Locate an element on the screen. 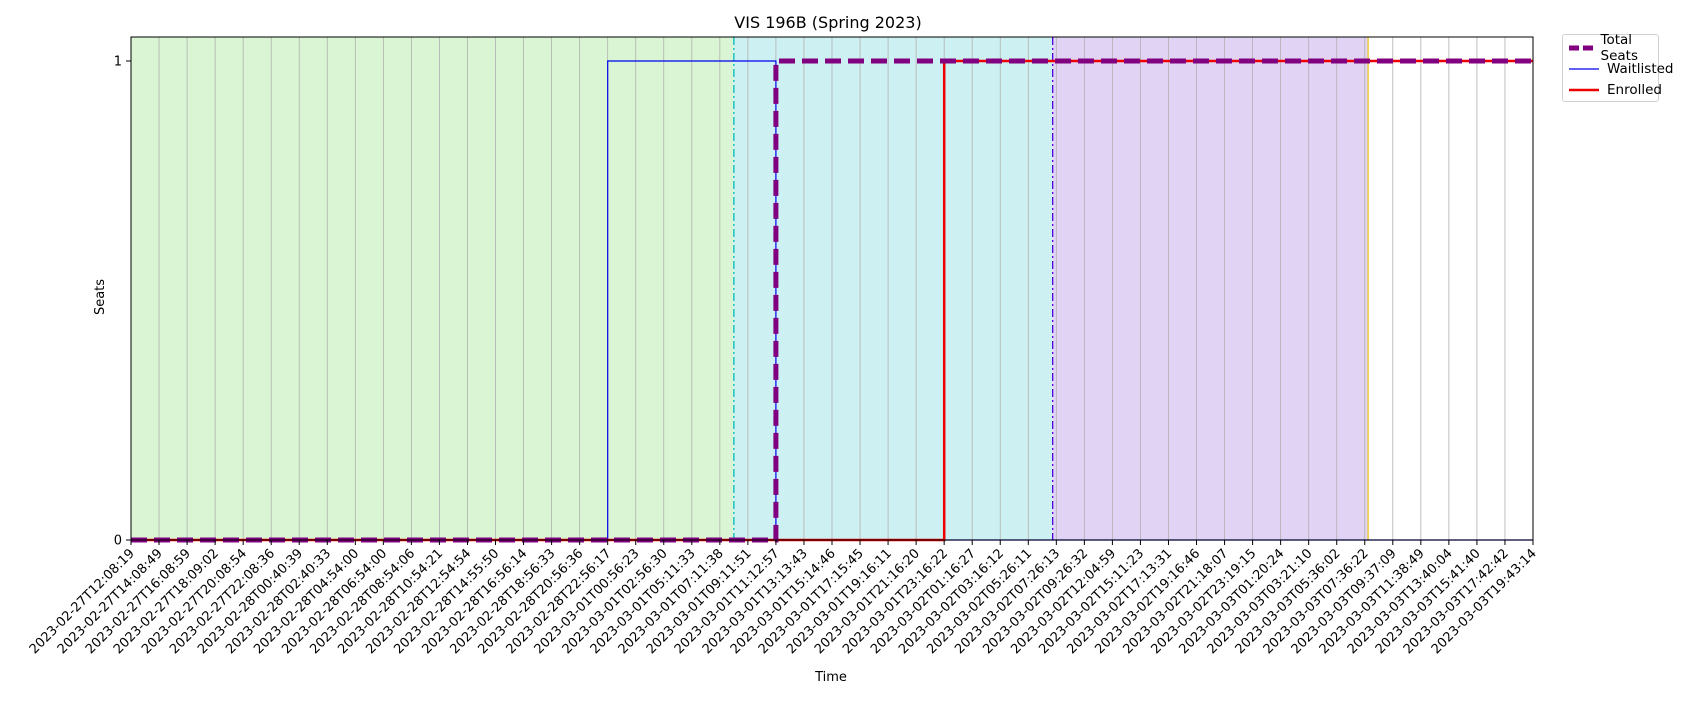 This screenshot has height=704, width=1700. chart-title: VIS 196B (Spring 2023) is located at coordinates (827, 22).